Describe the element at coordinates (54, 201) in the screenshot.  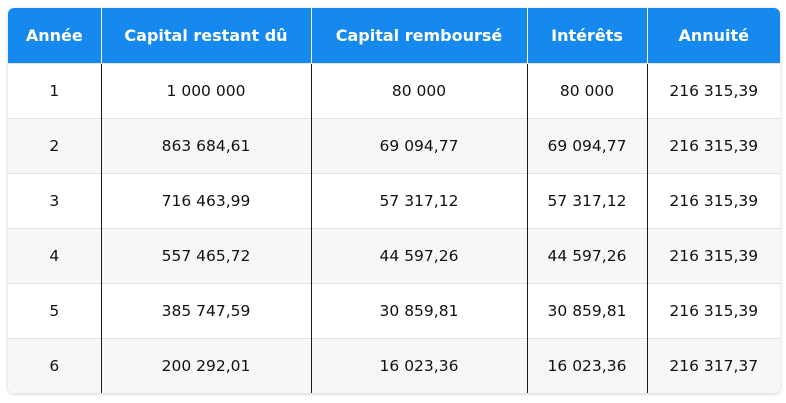
I see `table-cell: 3` at that location.